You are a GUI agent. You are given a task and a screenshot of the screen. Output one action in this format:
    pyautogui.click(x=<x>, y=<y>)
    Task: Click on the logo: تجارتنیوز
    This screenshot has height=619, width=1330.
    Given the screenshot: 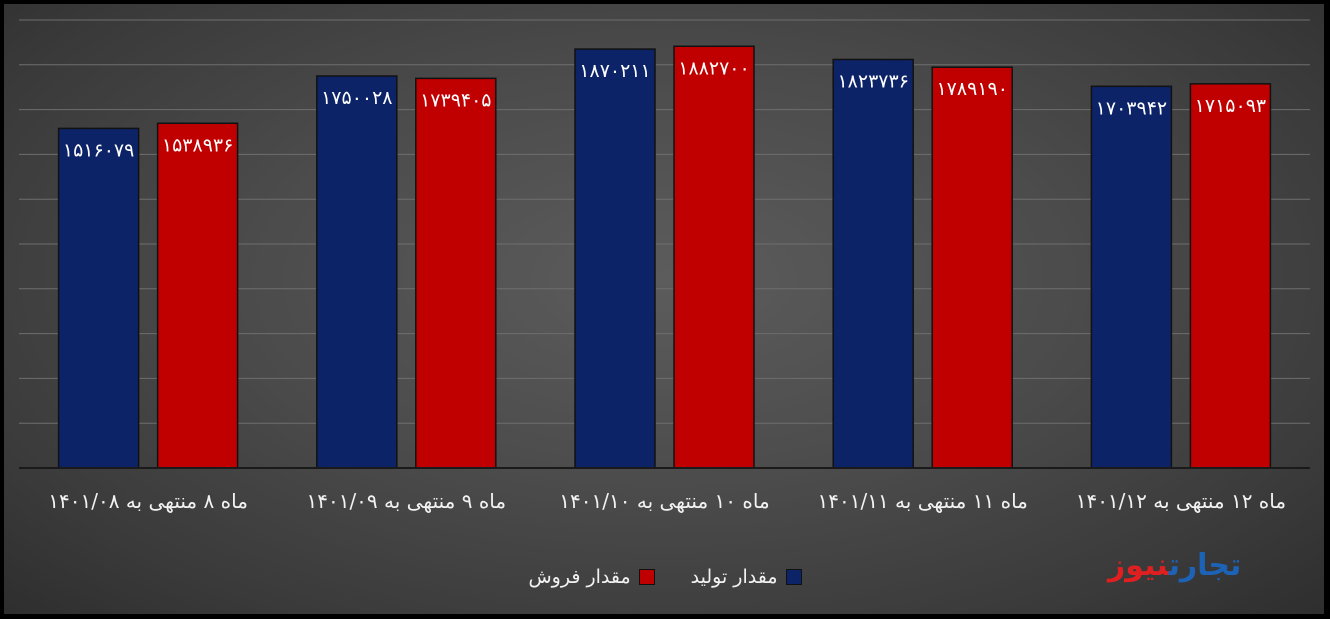 What is the action you would take?
    pyautogui.click(x=1175, y=565)
    